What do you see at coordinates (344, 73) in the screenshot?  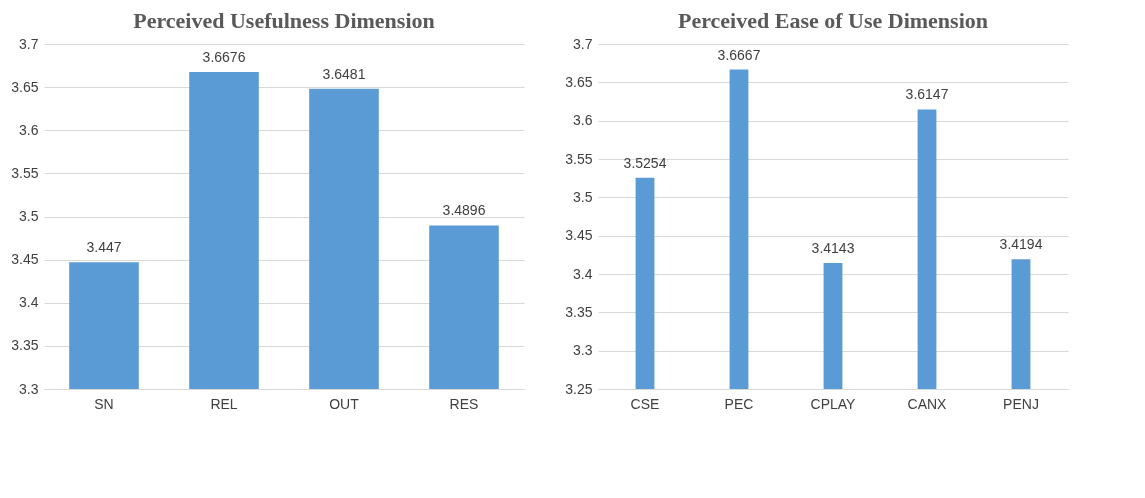 I see `data-label: 3.6481` at bounding box center [344, 73].